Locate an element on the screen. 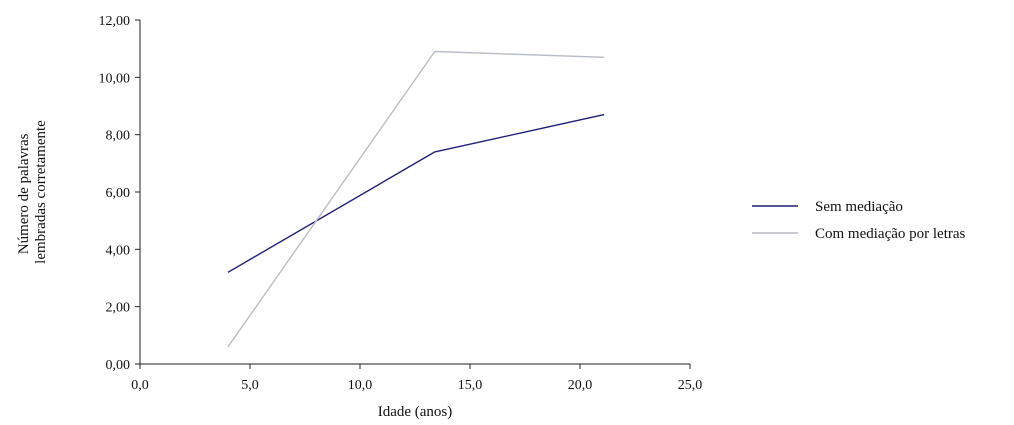 This screenshot has height=425, width=1014. x-tick-label: 10,0 is located at coordinates (360, 385).